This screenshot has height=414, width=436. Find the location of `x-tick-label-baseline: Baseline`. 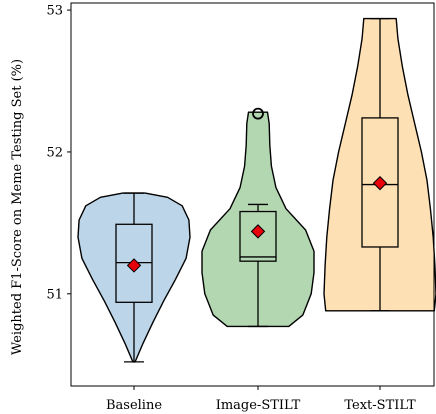

x-tick-label-baseline: Baseline is located at coordinates (134, 405).